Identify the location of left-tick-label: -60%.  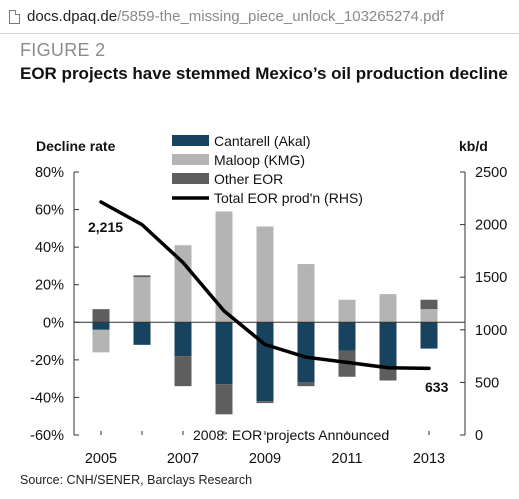
(47, 436).